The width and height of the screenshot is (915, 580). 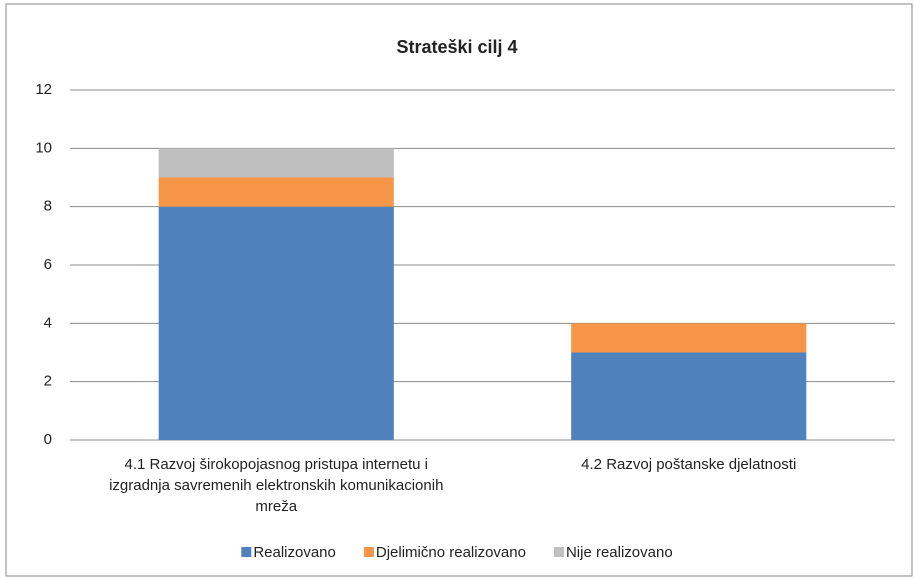 What do you see at coordinates (294, 552) in the screenshot?
I see `legend-label: Realizovano` at bounding box center [294, 552].